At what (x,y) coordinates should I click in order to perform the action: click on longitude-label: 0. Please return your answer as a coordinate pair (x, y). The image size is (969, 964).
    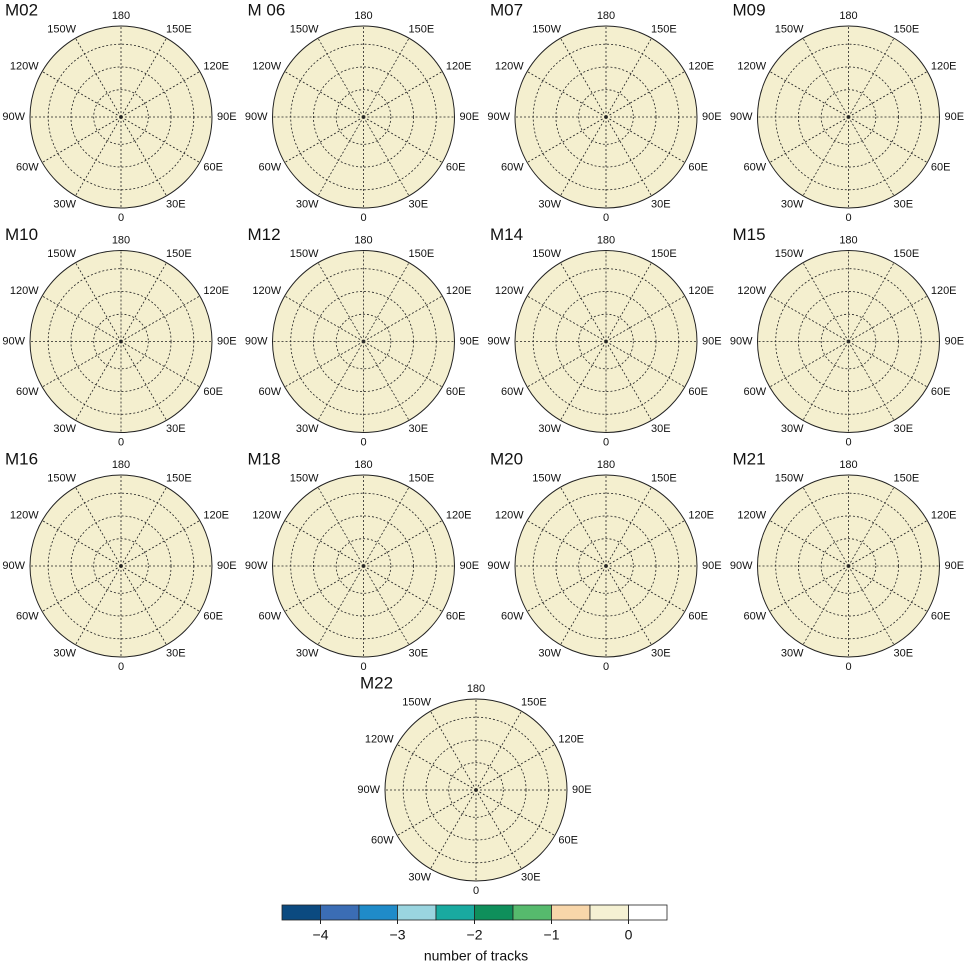
    Looking at the image, I should click on (363, 442).